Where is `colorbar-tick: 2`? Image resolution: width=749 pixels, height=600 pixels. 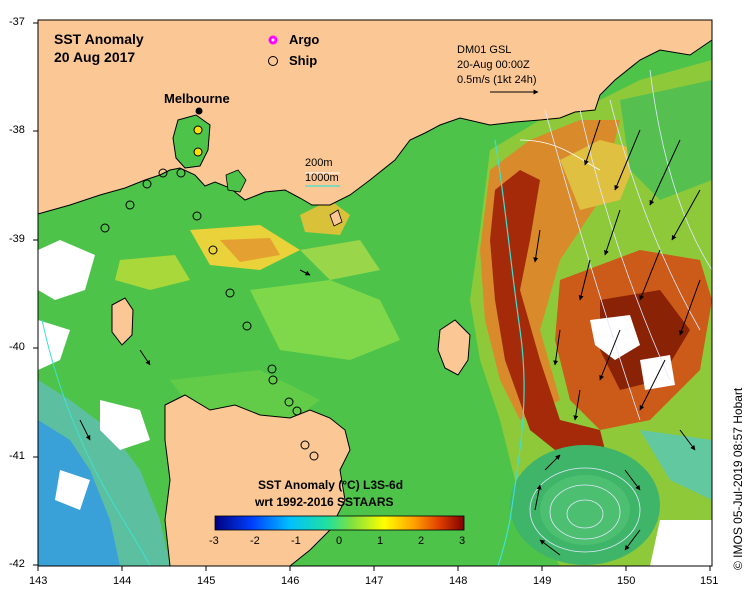
colorbar-tick: 2 is located at coordinates (421, 541).